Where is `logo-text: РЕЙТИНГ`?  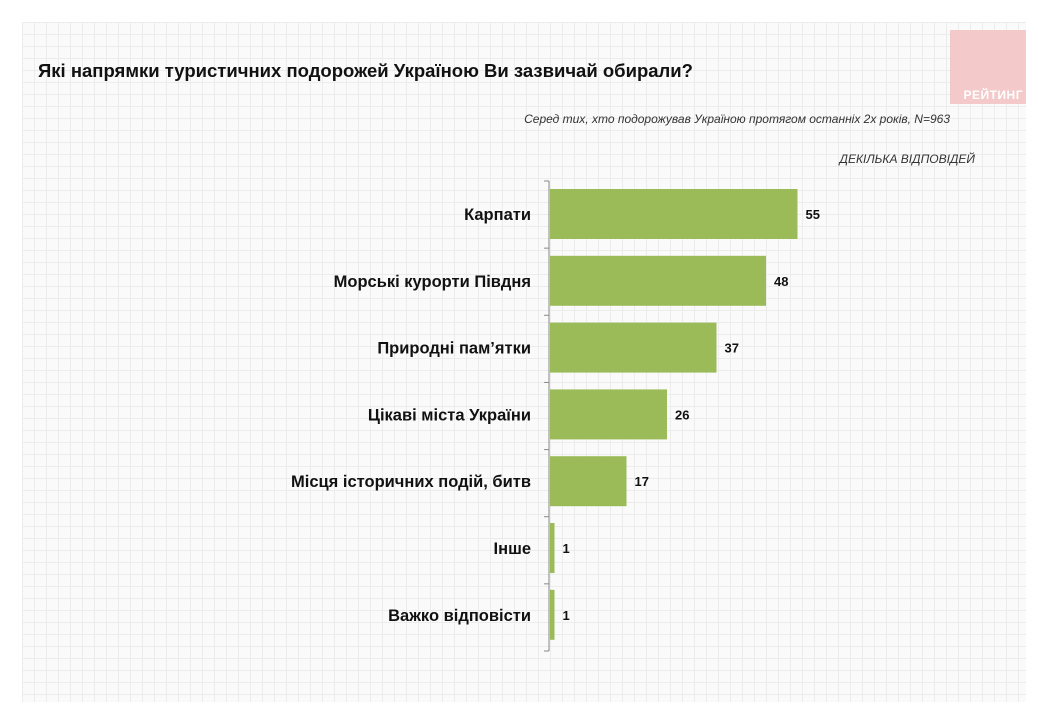 logo-text: РЕЙТИНГ is located at coordinates (993, 95).